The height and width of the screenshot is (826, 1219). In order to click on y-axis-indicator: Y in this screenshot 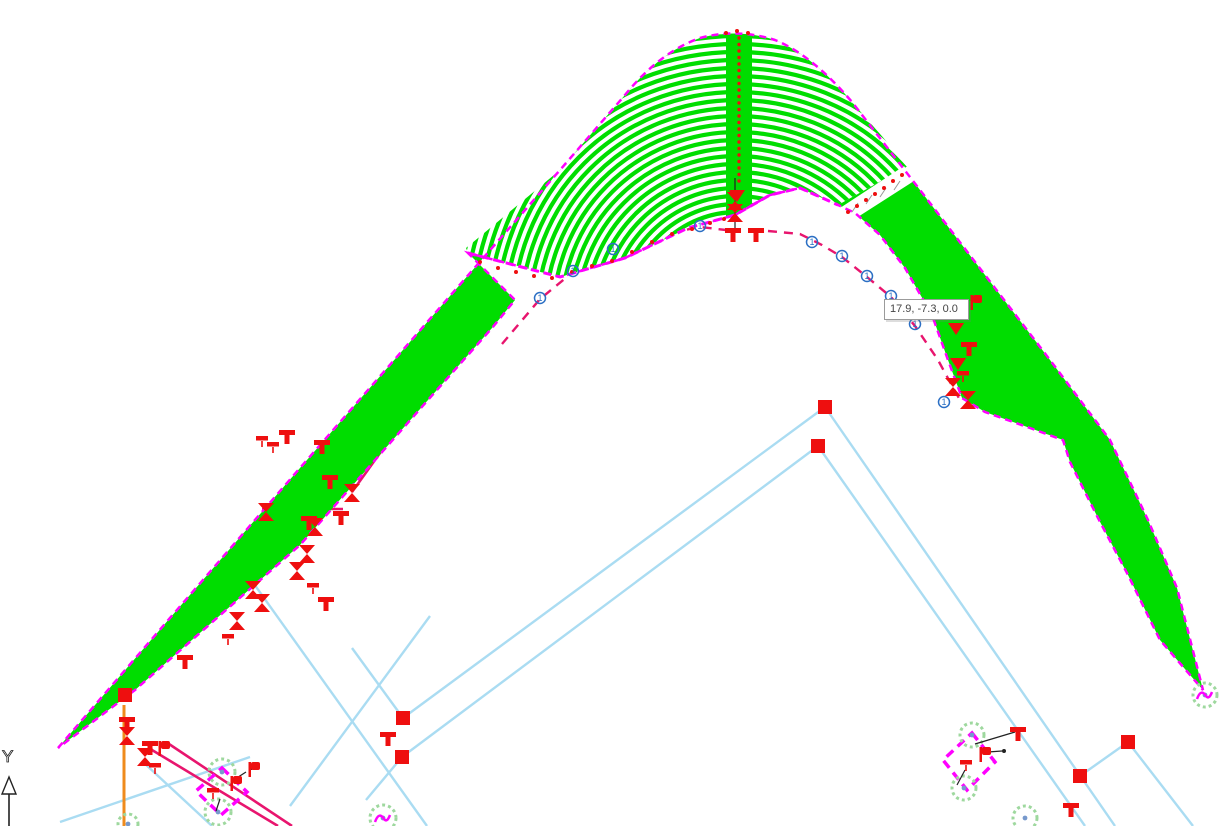, I will do `click(9, 786)`.